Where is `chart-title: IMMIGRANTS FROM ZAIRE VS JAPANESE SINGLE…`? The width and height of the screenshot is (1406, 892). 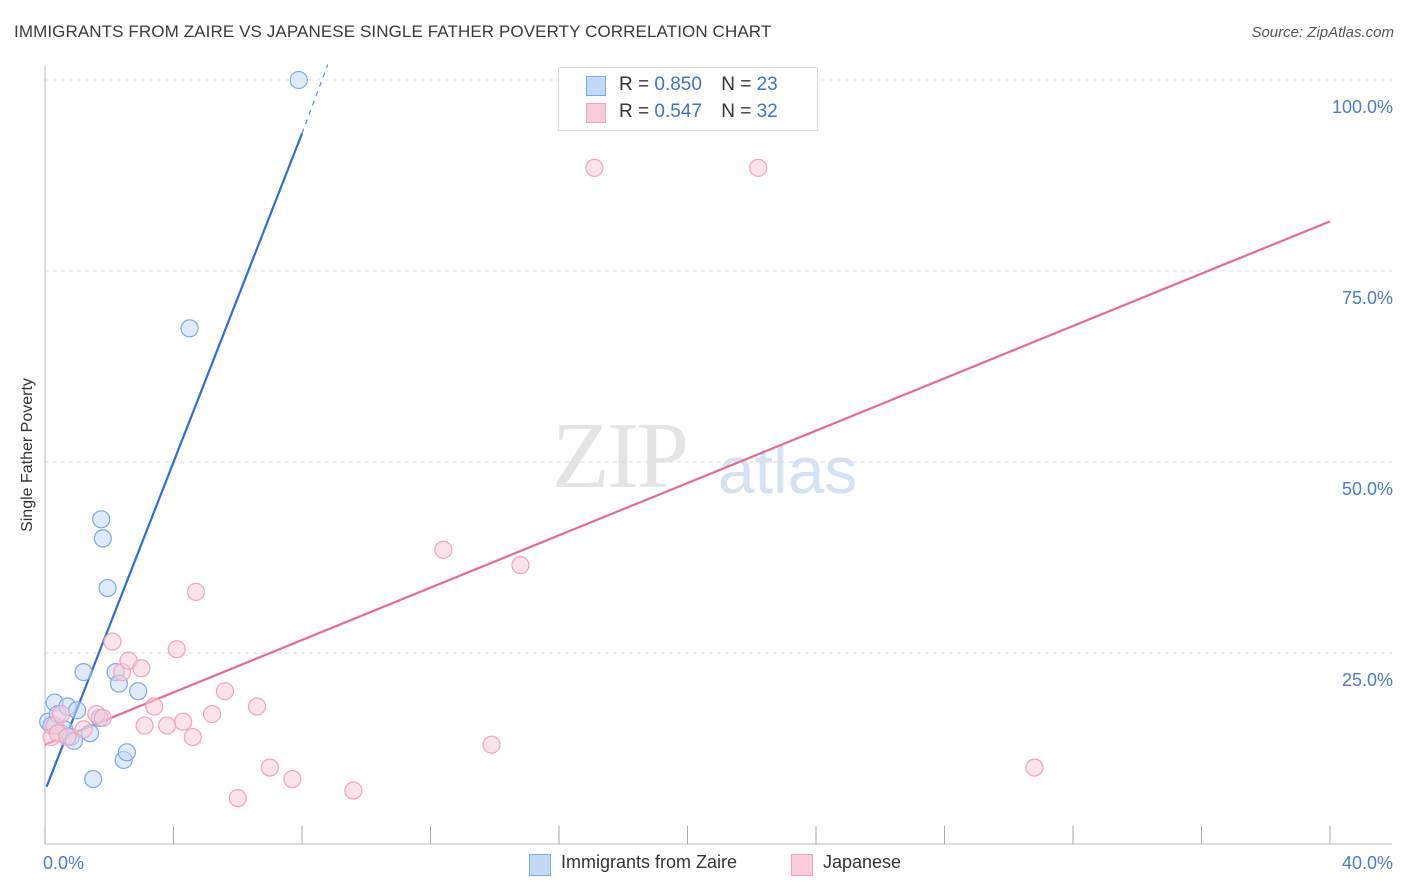 chart-title: IMMIGRANTS FROM ZAIRE VS JAPANESE SINGLE… is located at coordinates (393, 31).